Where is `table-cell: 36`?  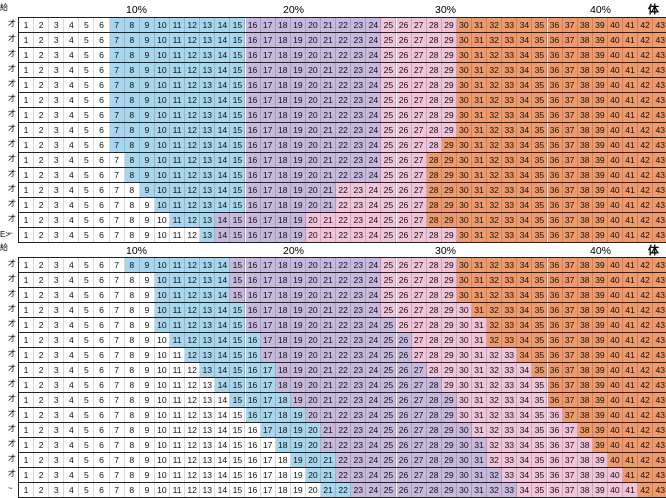
table-cell: 36 is located at coordinates (555, 340).